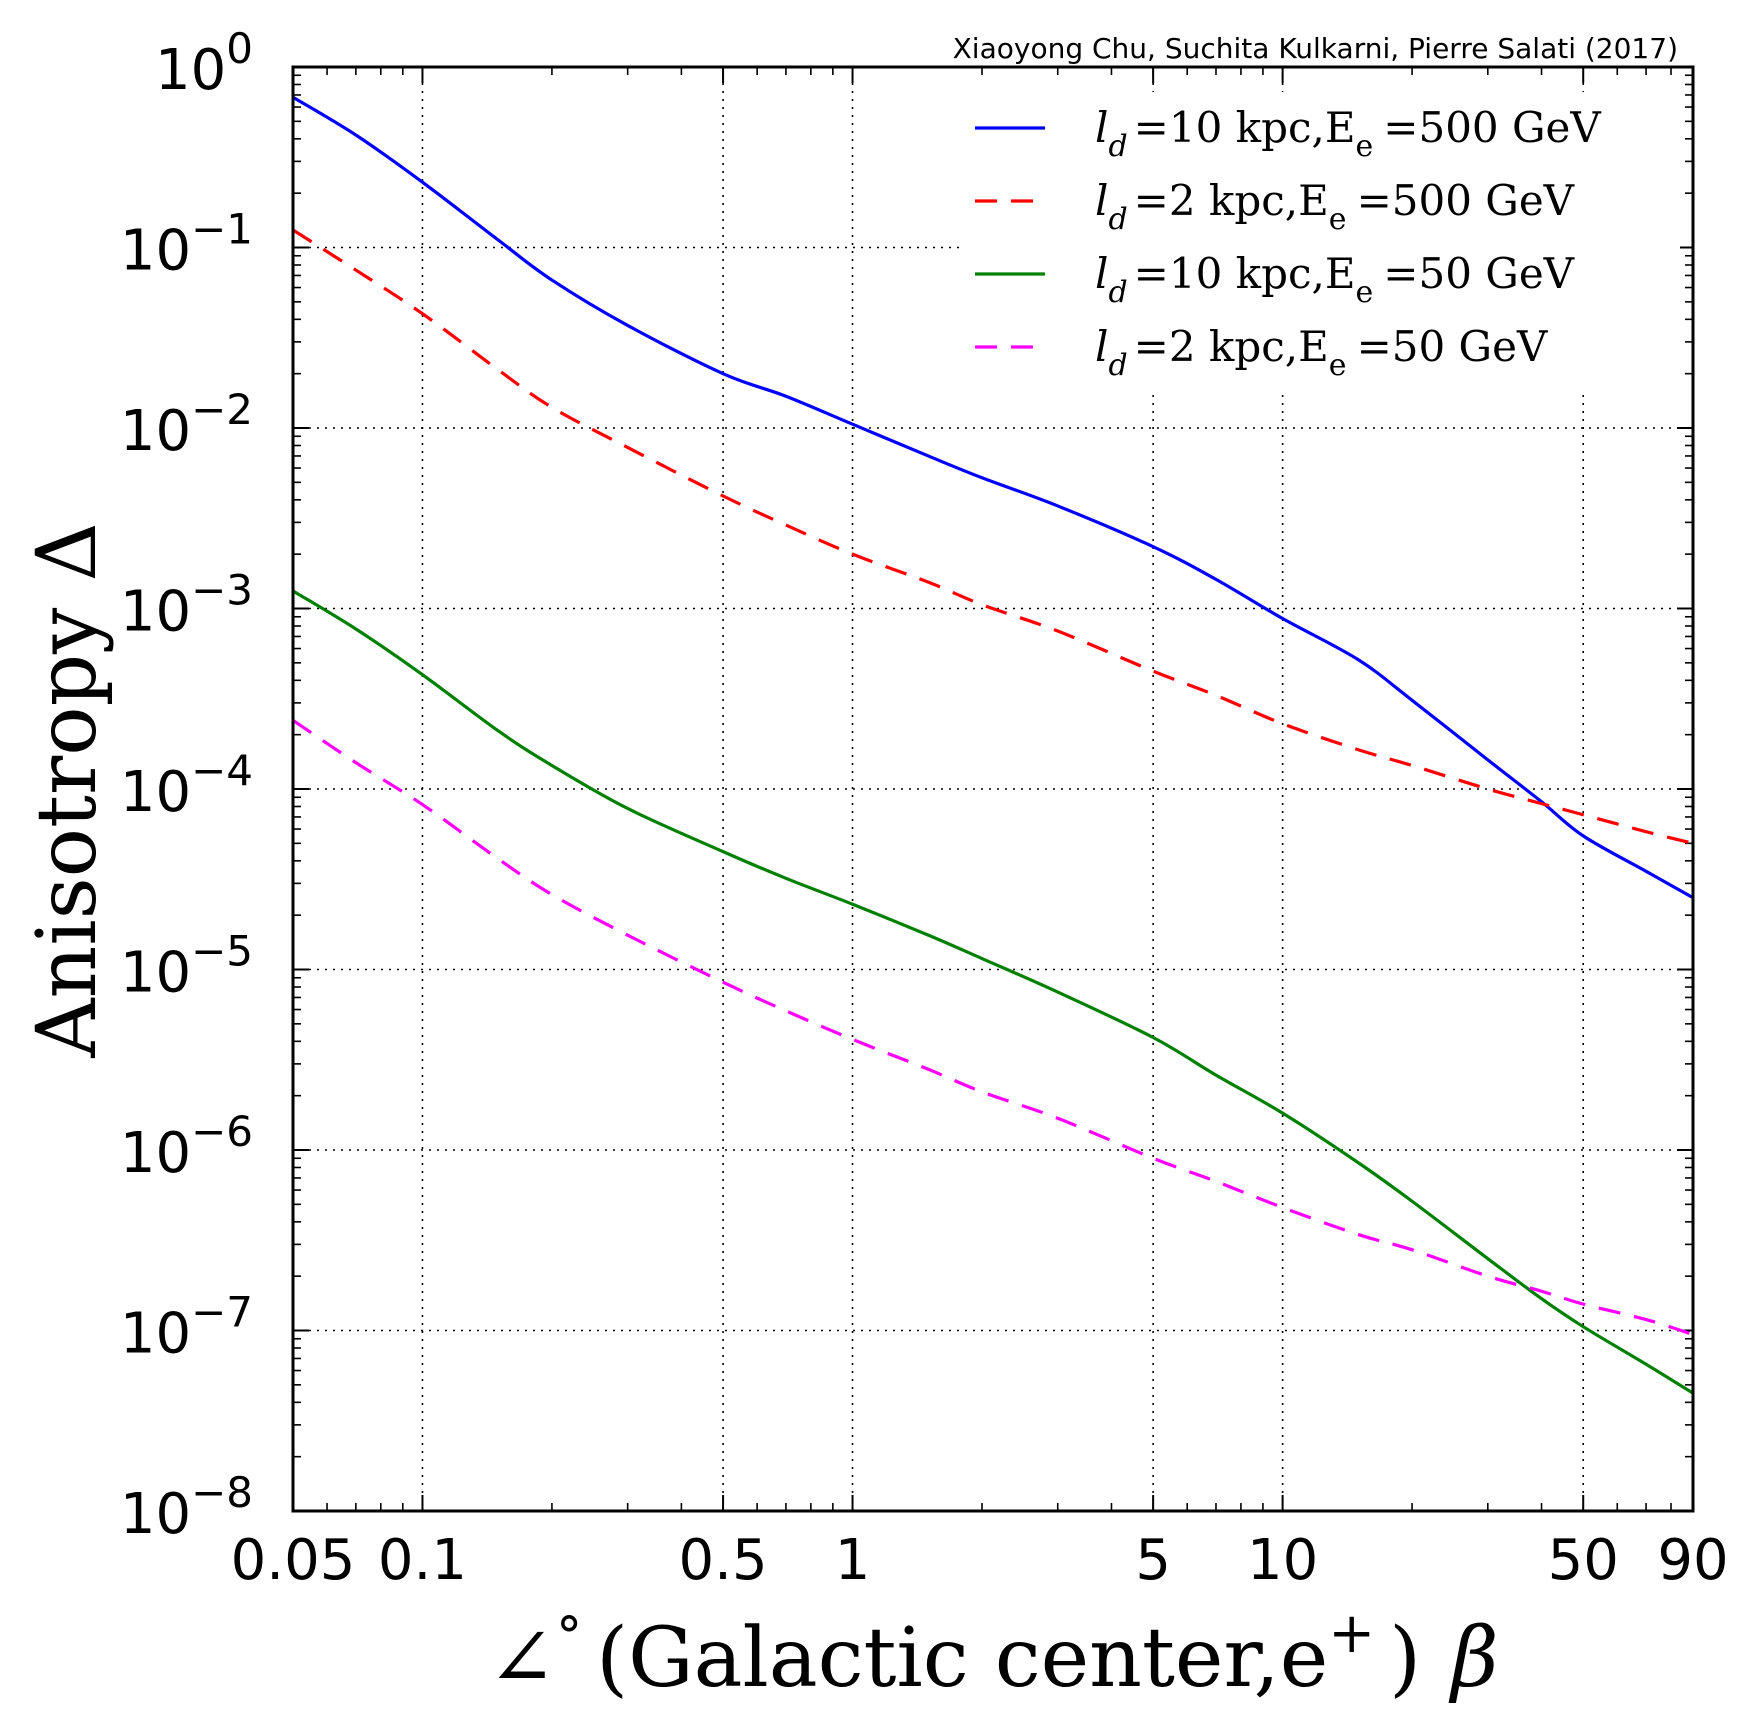 This screenshot has width=1754, height=1731. Describe the element at coordinates (853, 1560) in the screenshot. I see `x-tick-label: 1` at that location.